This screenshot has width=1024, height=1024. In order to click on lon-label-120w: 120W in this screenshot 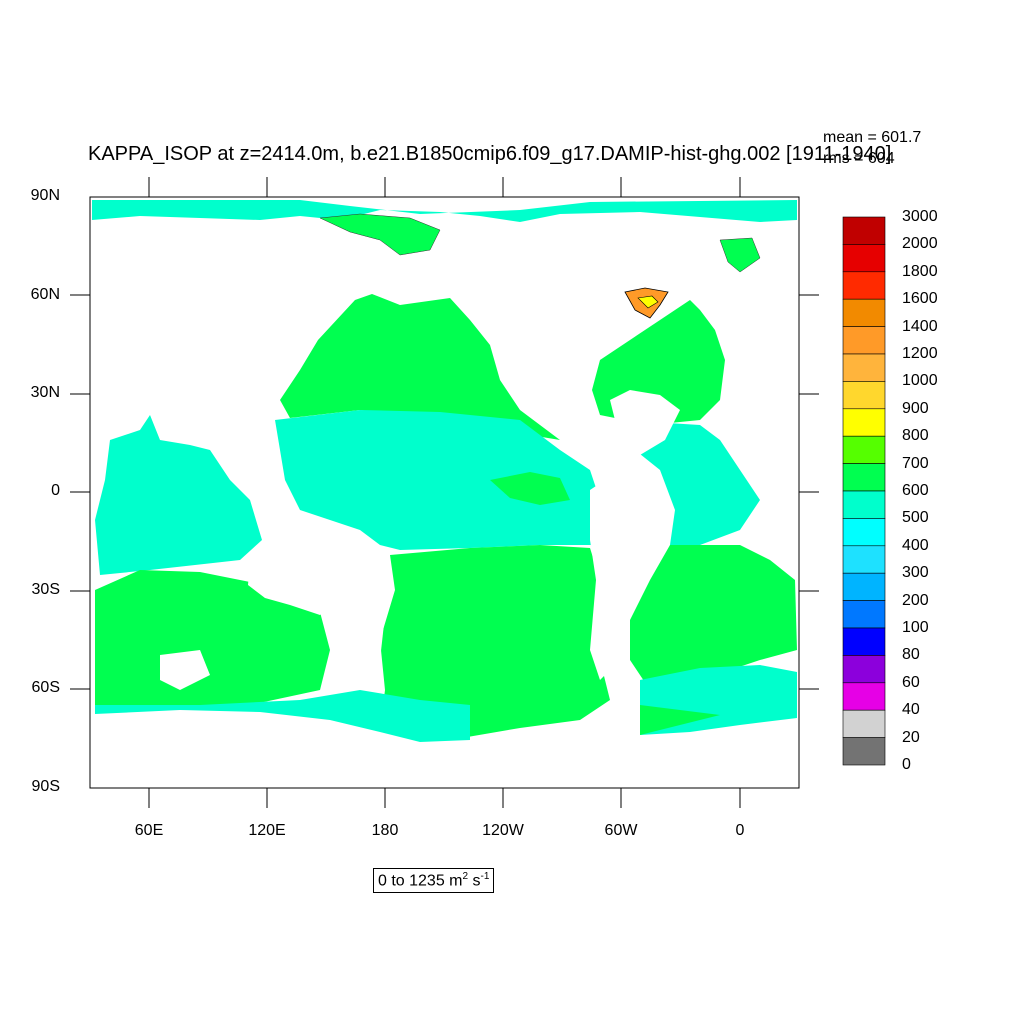, I will do `click(503, 830)`.